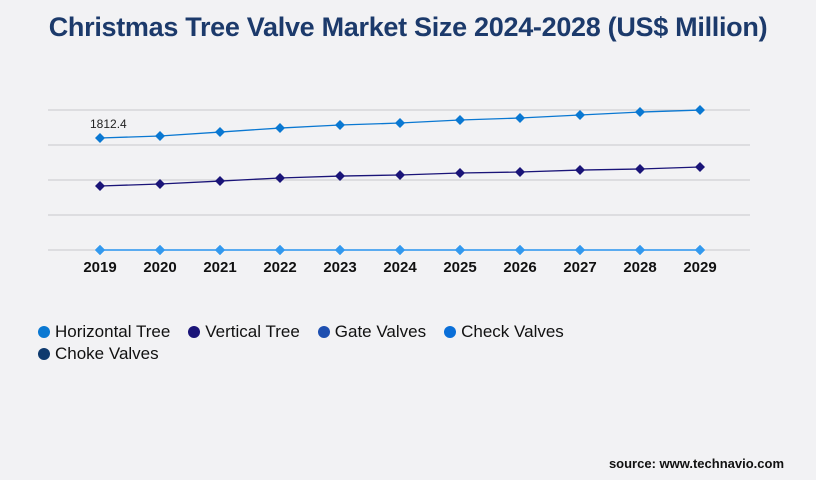 This screenshot has height=480, width=816. I want to click on legend-item: Check Valves, so click(504, 332).